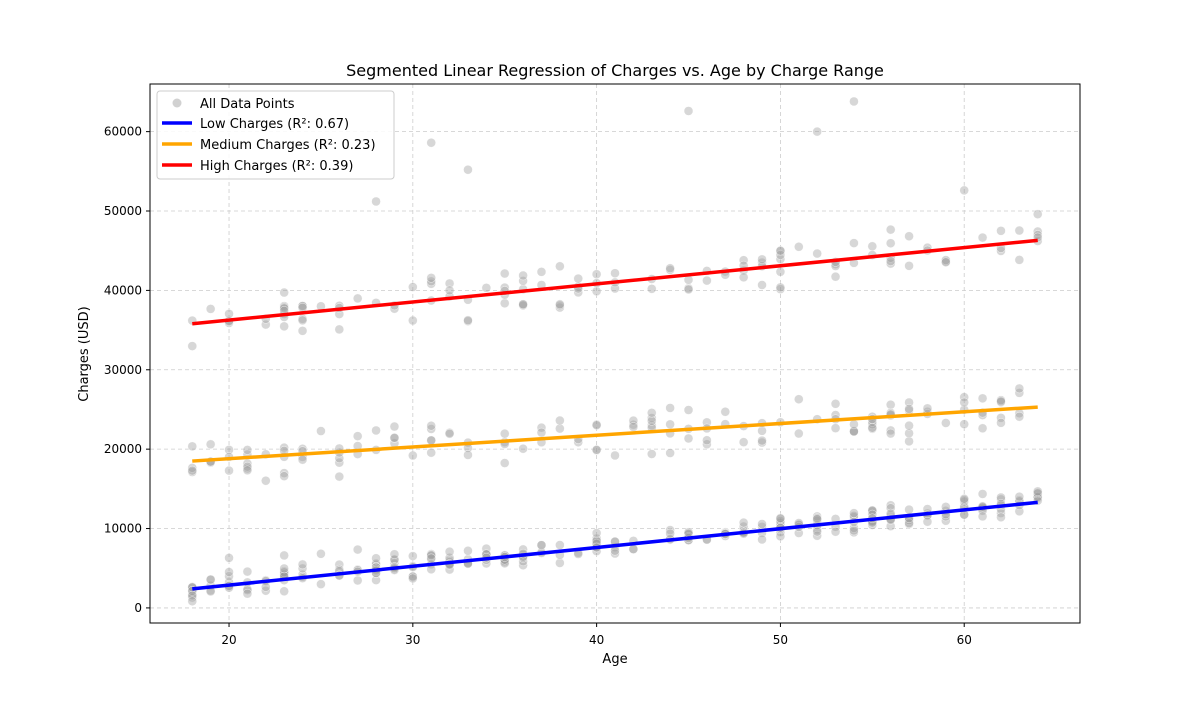 The height and width of the screenshot is (704, 1200). I want to click on x-tick-label: 60, so click(964, 640).